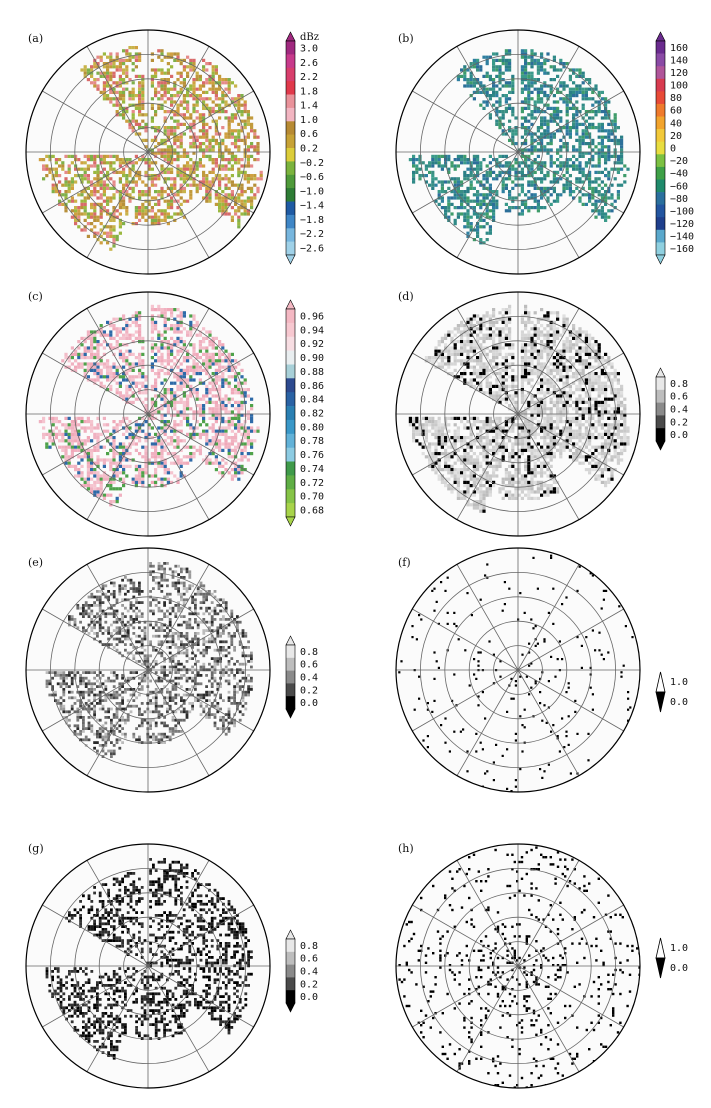  What do you see at coordinates (312, 248) in the screenshot?
I see `colorbar-tick-label: −2.6` at bounding box center [312, 248].